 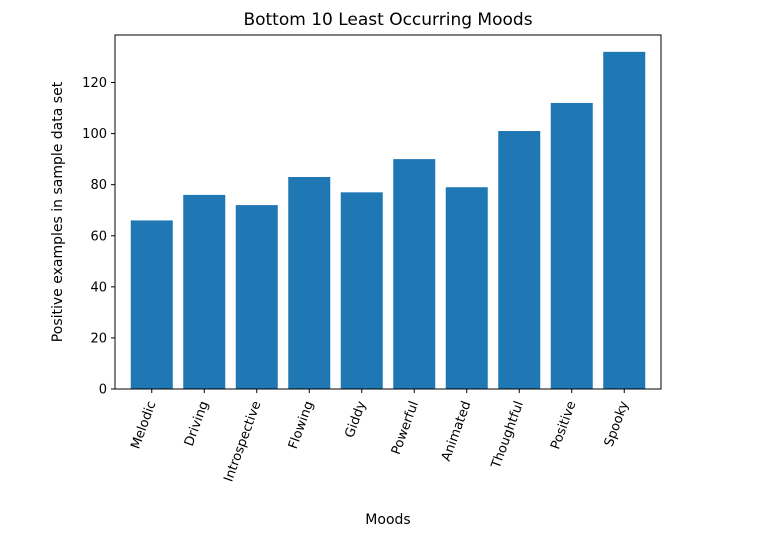 What do you see at coordinates (309, 283) in the screenshot?
I see `bar-flowing` at bounding box center [309, 283].